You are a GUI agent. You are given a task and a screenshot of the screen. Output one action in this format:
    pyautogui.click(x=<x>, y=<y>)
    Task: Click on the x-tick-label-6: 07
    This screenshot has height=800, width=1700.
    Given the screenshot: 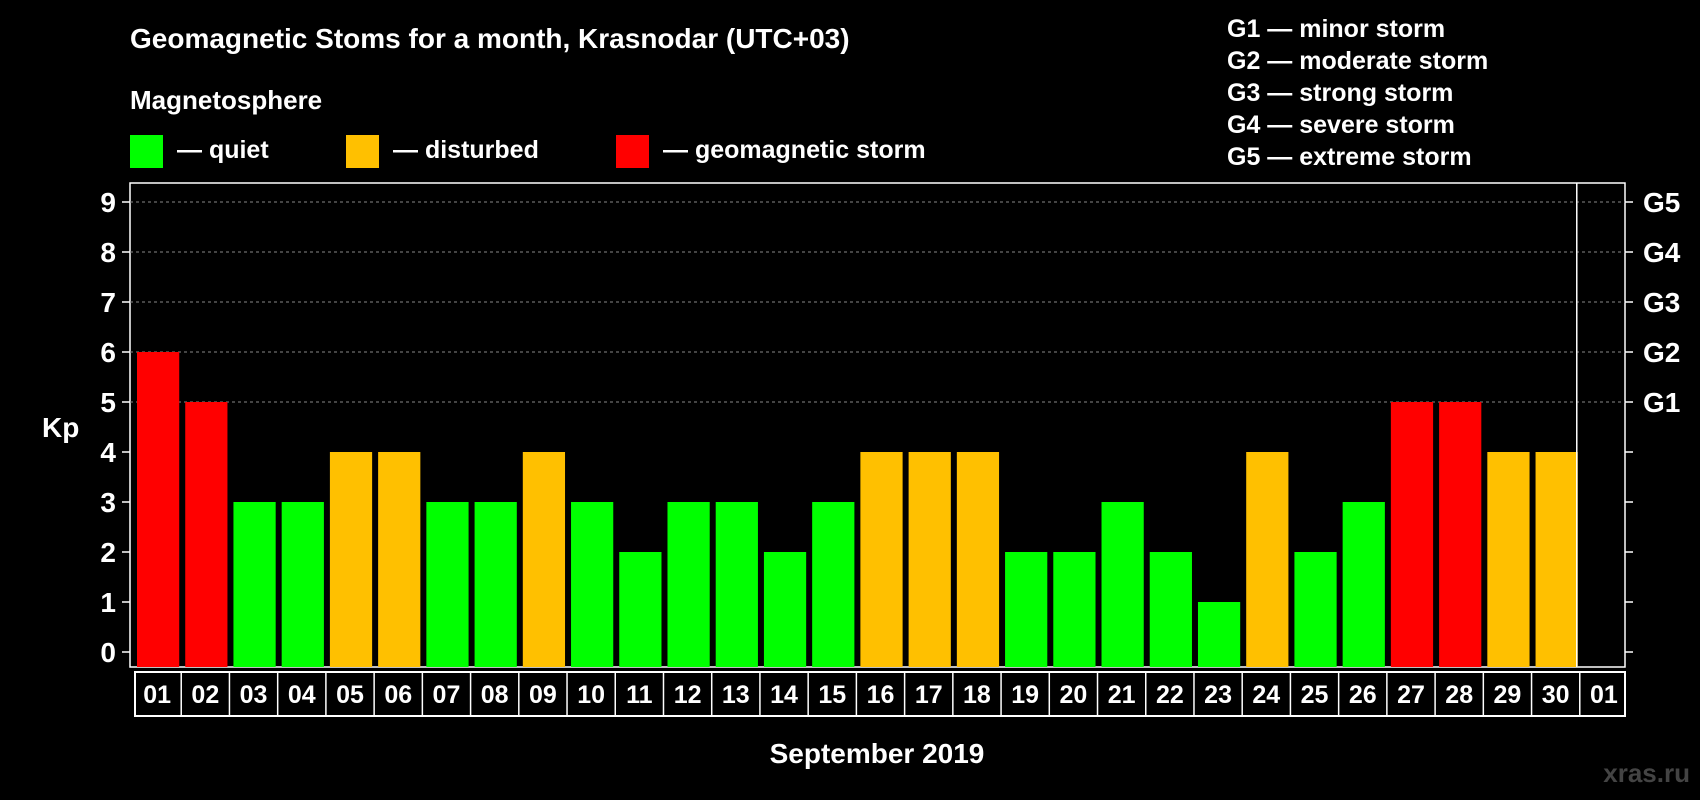 What is the action you would take?
    pyautogui.click(x=447, y=695)
    